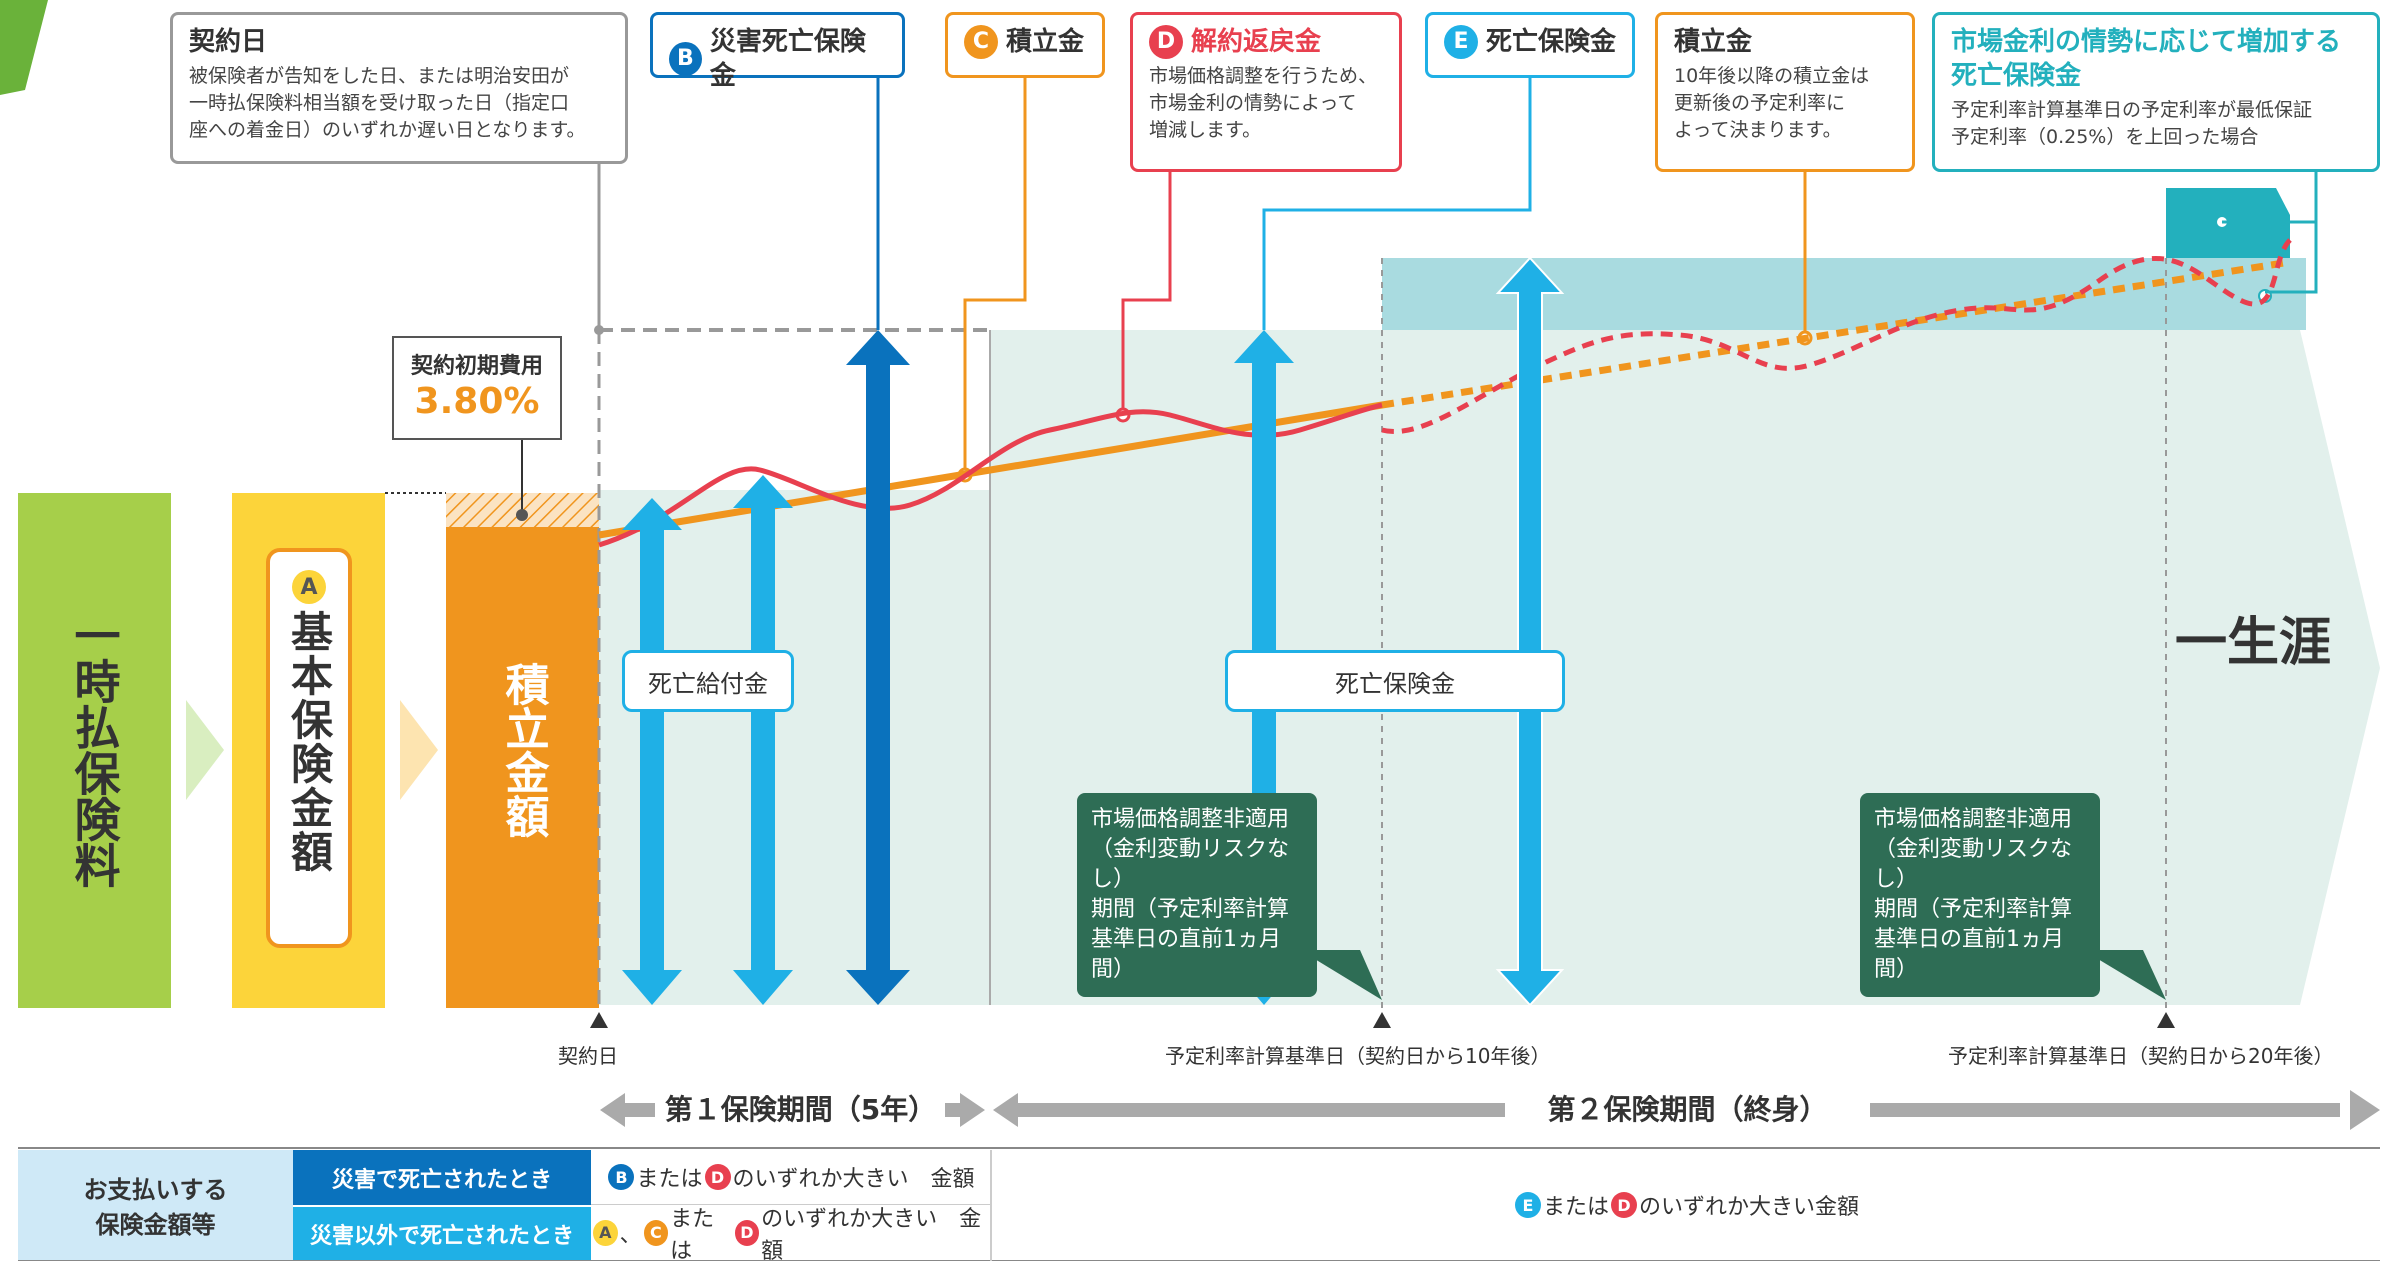 This screenshot has height=1265, width=2386. What do you see at coordinates (1263, 76) in the screenshot?
I see `callout-d-line-1: 市場価格調整を行うため、` at bounding box center [1263, 76].